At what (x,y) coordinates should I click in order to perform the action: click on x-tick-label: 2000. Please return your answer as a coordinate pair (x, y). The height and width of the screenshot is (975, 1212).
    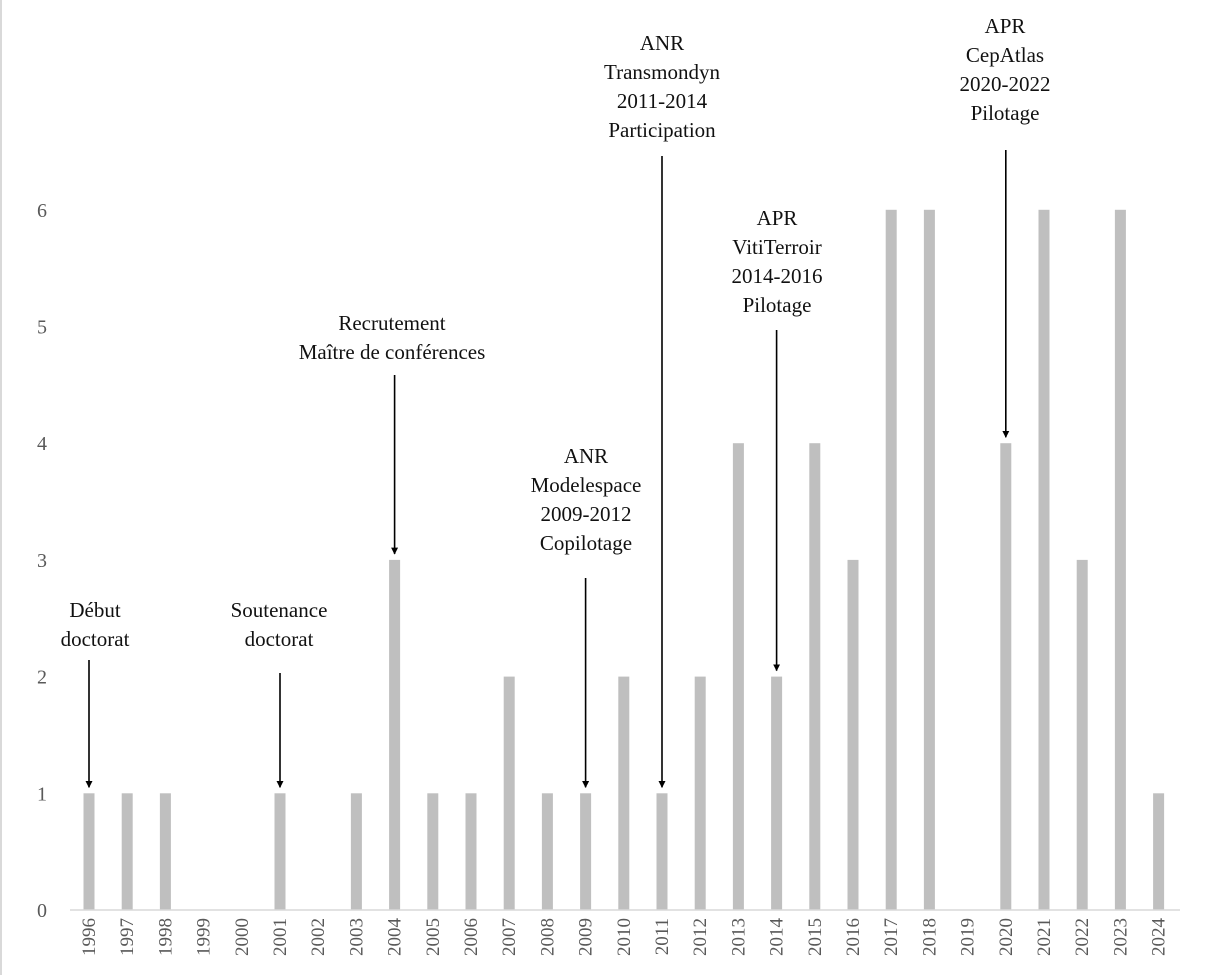
    Looking at the image, I should click on (242, 937).